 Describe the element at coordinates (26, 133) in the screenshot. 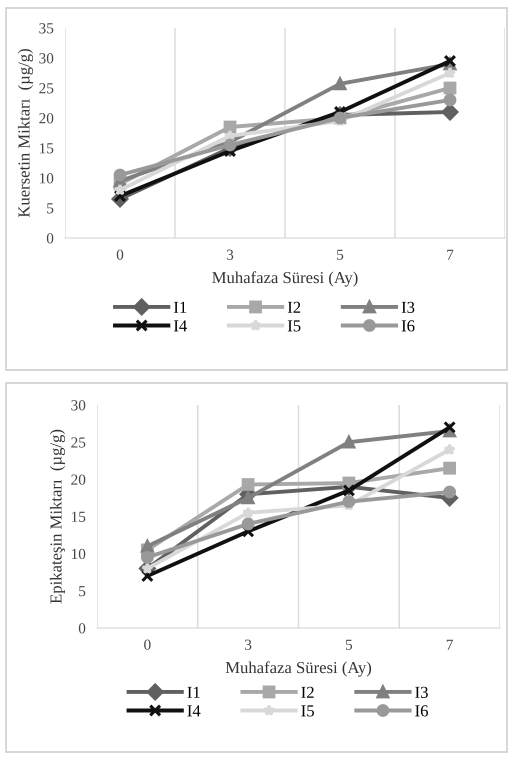

I see `y-axis-title: Kuersetin Miktarı (µg/g)` at that location.